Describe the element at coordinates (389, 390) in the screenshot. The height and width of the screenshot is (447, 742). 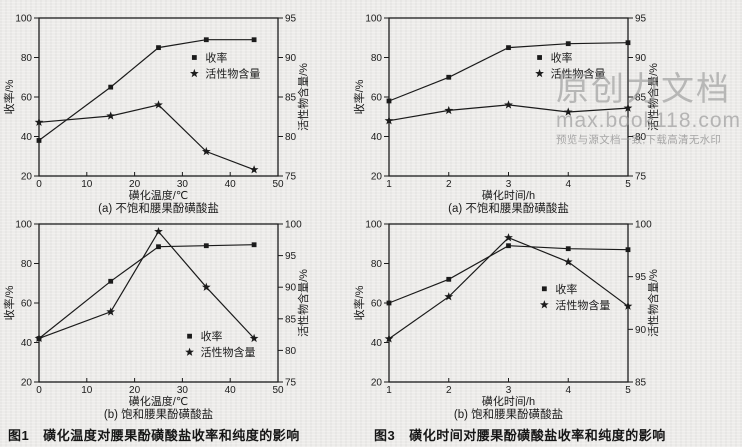
I see `svg-text: 1` at that location.